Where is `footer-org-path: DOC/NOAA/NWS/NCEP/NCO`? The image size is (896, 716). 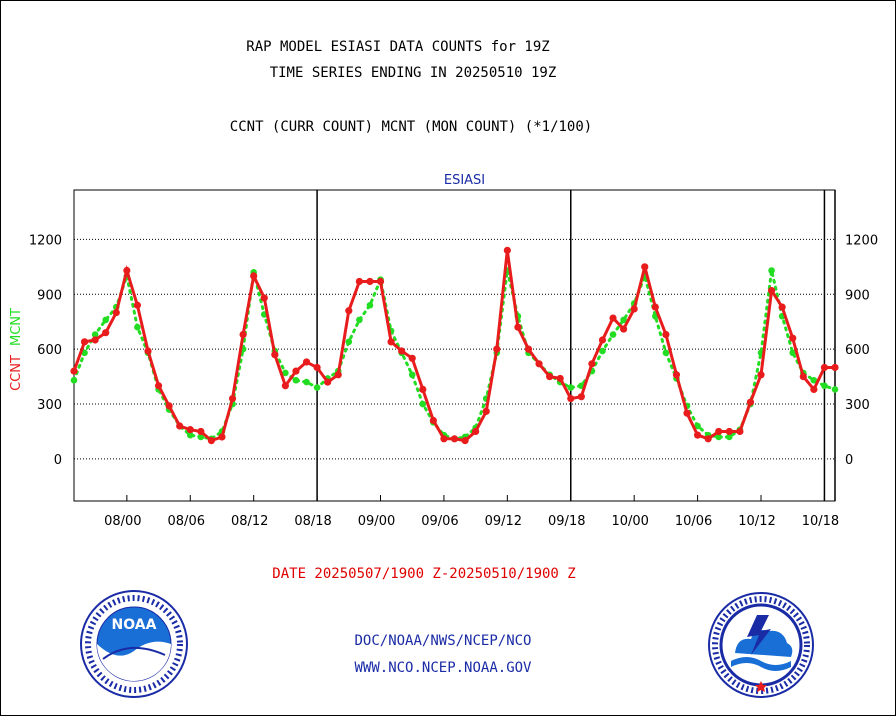 footer-org-path: DOC/NOAA/NWS/NCEP/NCO is located at coordinates (443, 641).